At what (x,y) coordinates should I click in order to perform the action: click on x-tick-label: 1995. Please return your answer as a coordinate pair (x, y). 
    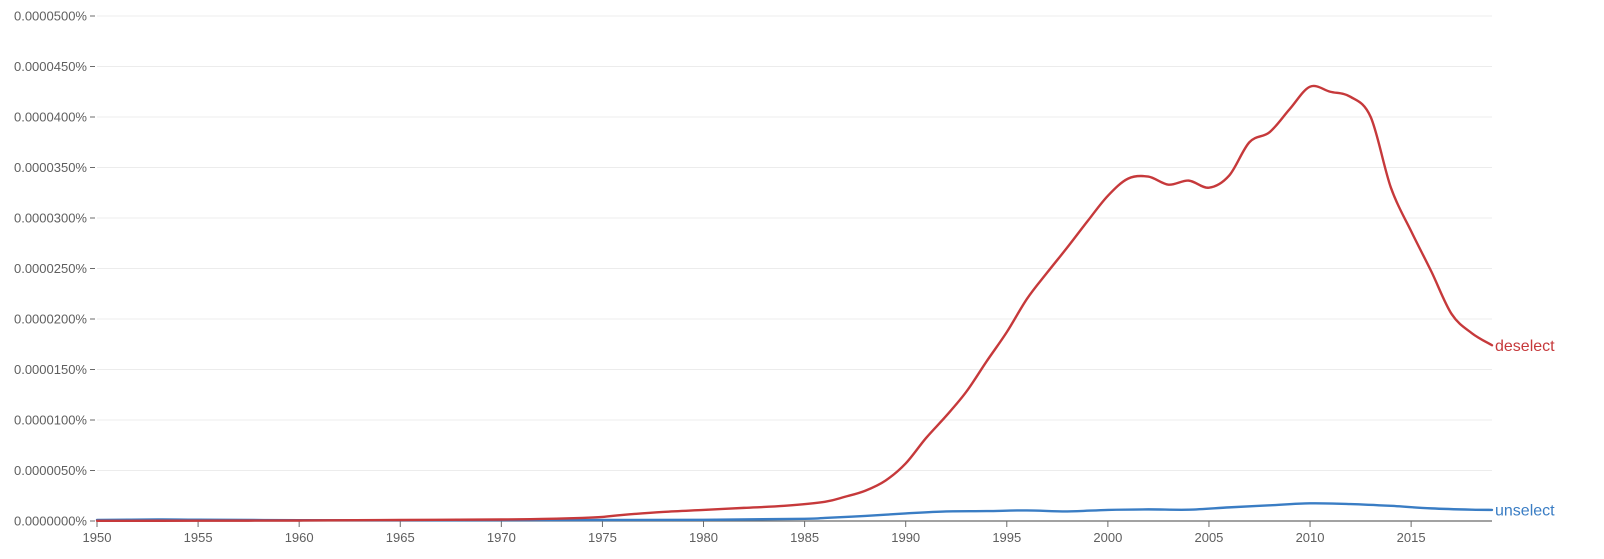
    Looking at the image, I should click on (1006, 537).